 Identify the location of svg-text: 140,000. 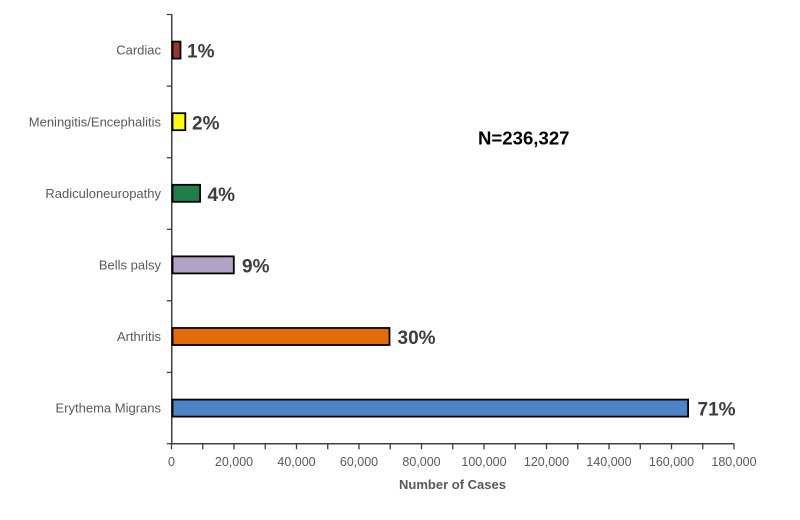
(608, 462).